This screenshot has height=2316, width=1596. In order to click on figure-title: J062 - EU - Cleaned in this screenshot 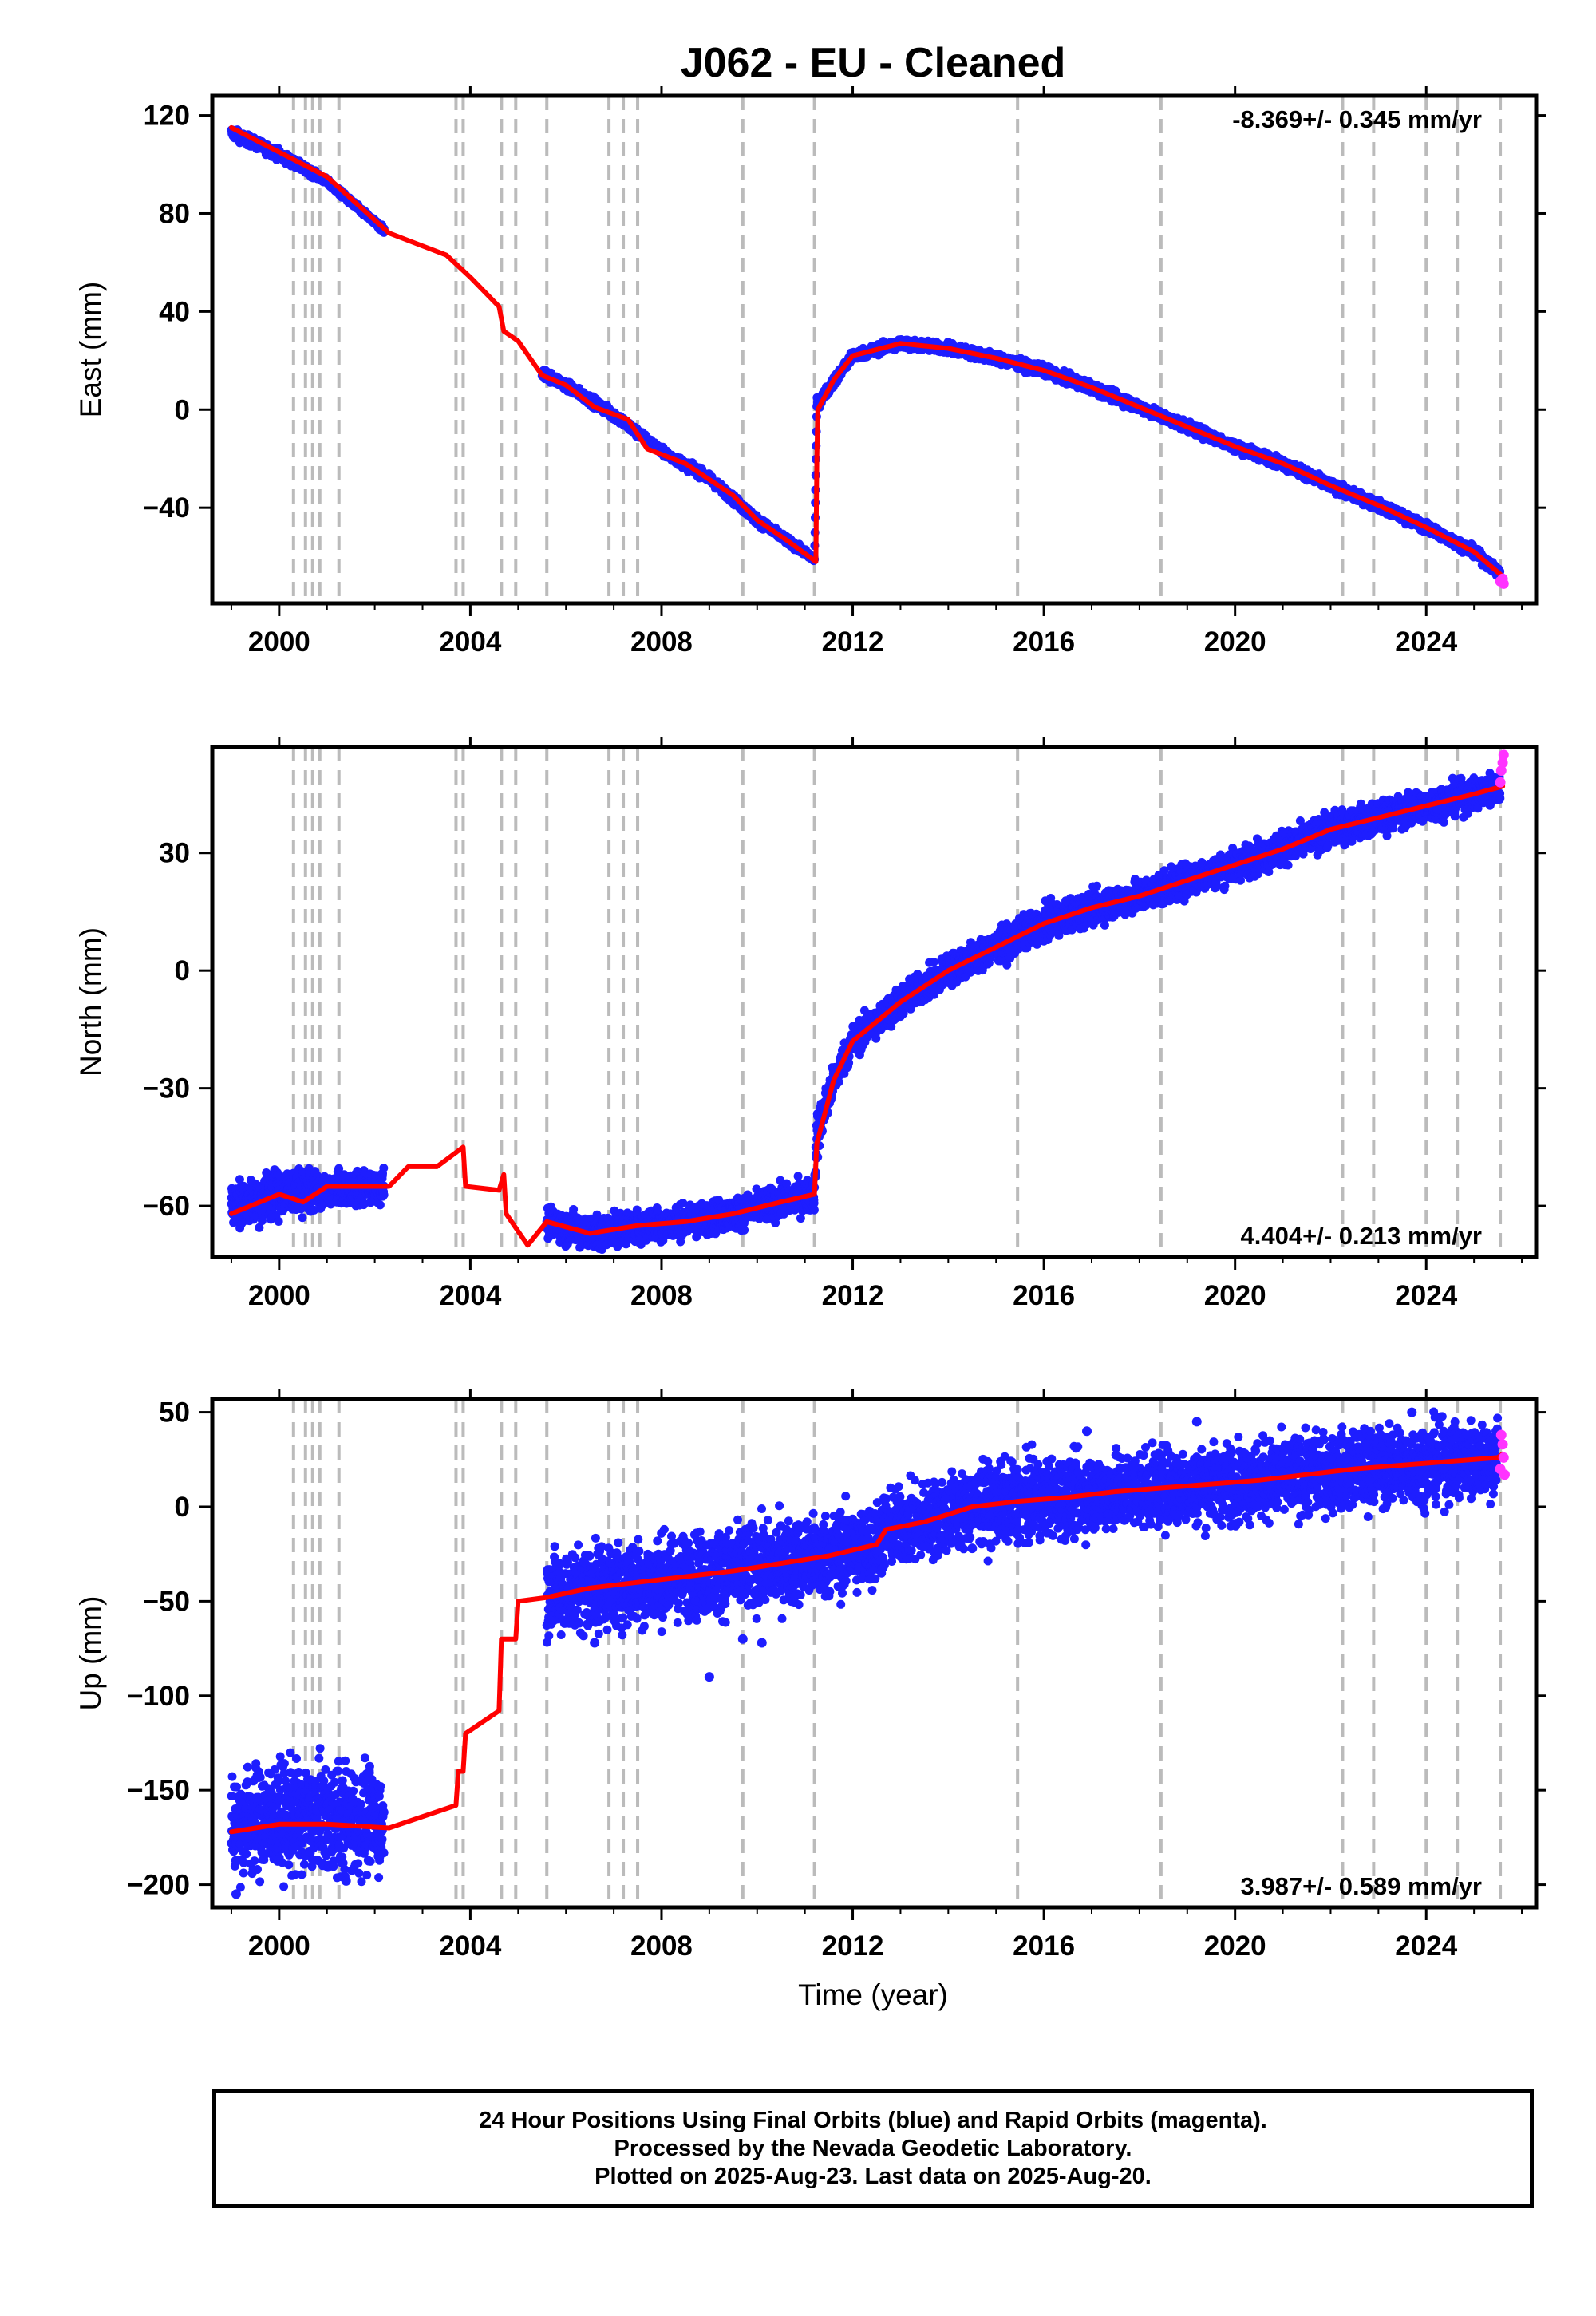, I will do `click(873, 63)`.